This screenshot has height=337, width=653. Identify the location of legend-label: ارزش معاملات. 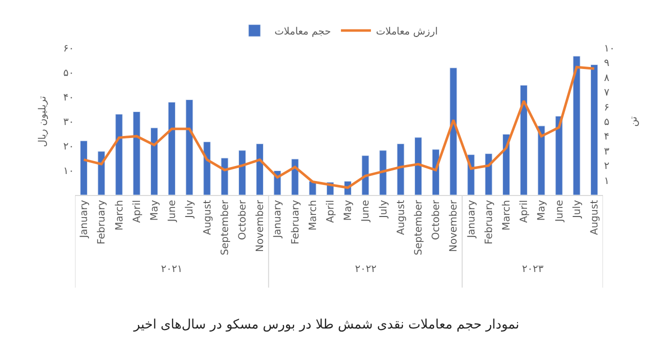
(407, 32).